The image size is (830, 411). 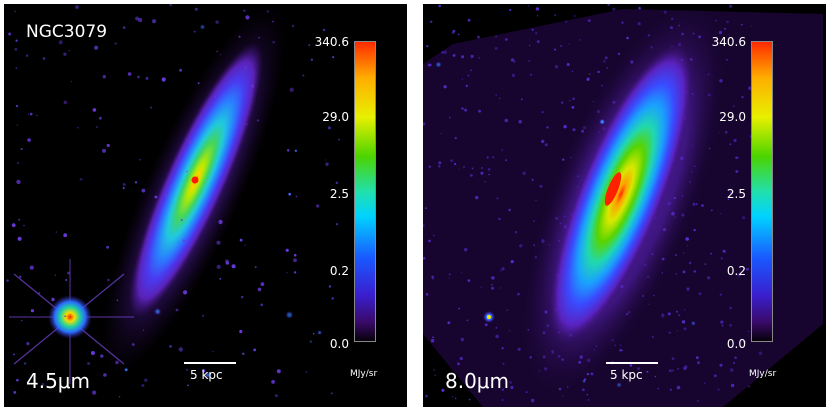 I want to click on band-label: 8.0μm, so click(x=477, y=381).